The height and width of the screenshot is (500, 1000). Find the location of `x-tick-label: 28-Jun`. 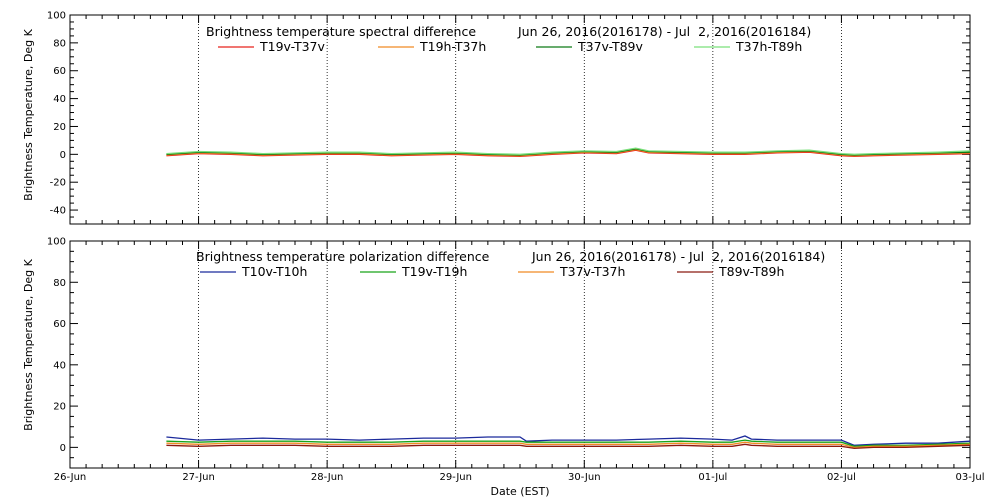

x-tick-label: 28-Jun is located at coordinates (327, 477).